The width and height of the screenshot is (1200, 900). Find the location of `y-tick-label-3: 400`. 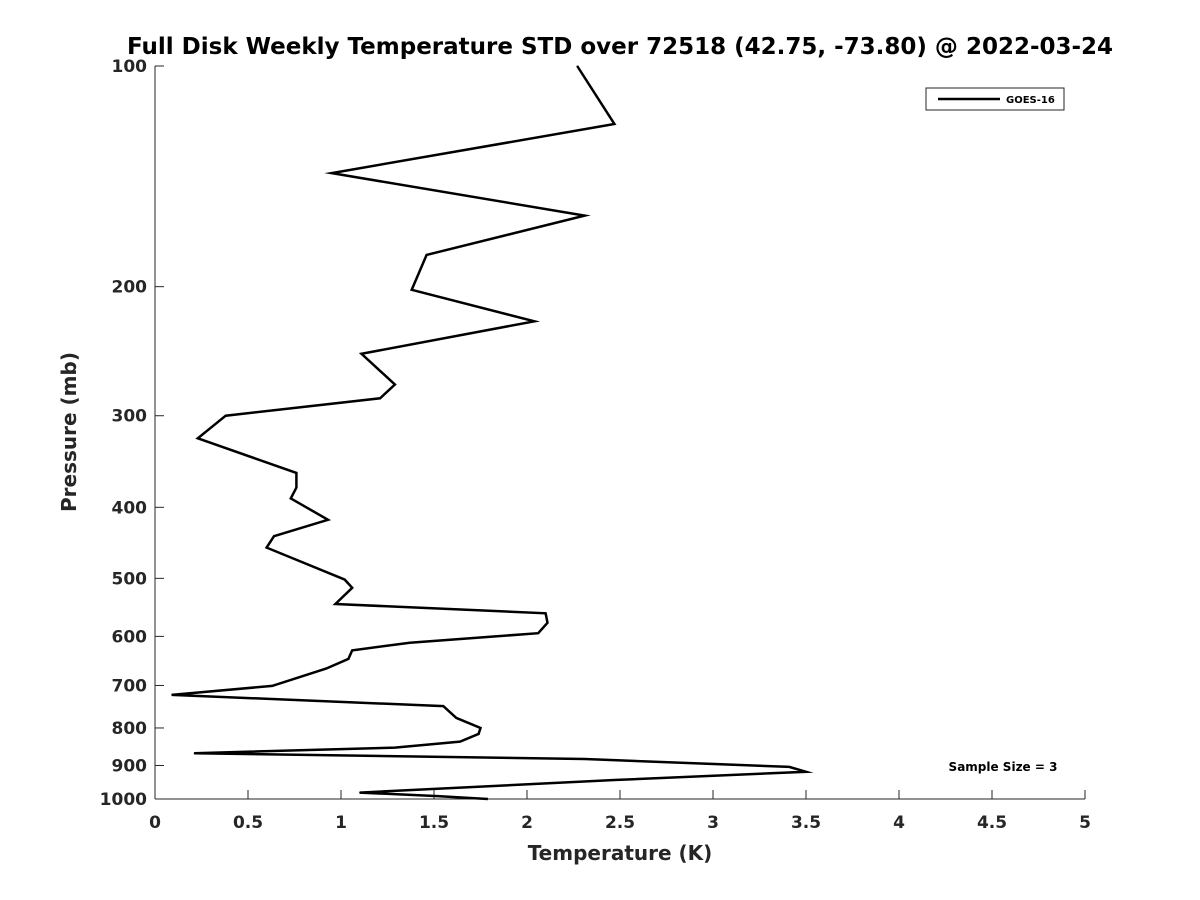

y-tick-label-3: 400 is located at coordinates (130, 508).